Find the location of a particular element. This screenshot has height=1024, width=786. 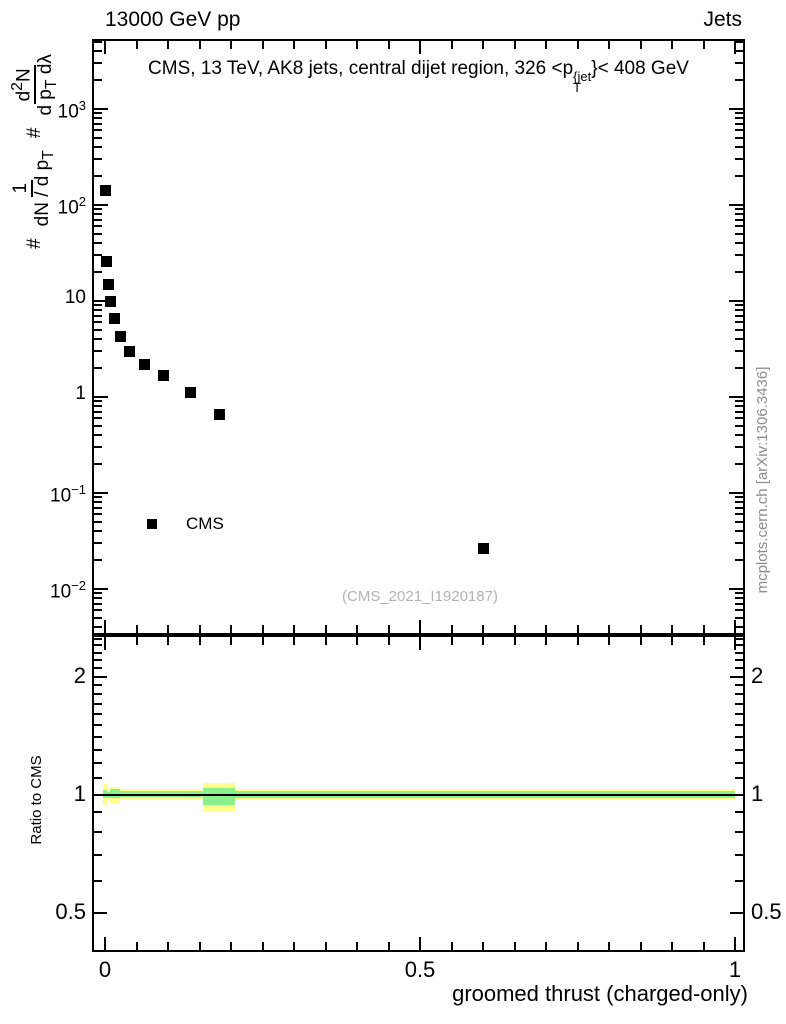

analysis-id-watermark: (CMS_2021_I1920187) is located at coordinates (420, 596).